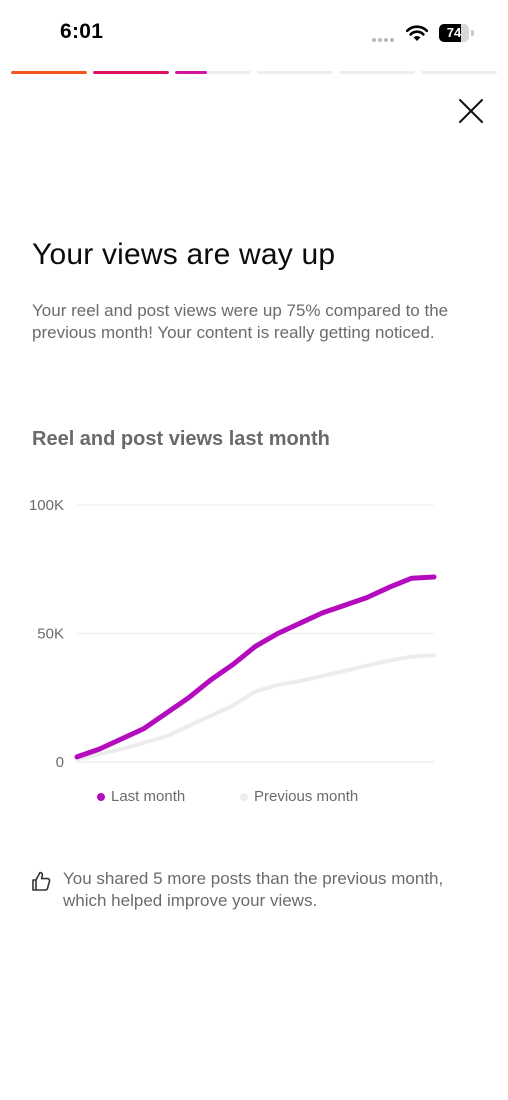  I want to click on legend-dot-last-month, so click(101, 797).